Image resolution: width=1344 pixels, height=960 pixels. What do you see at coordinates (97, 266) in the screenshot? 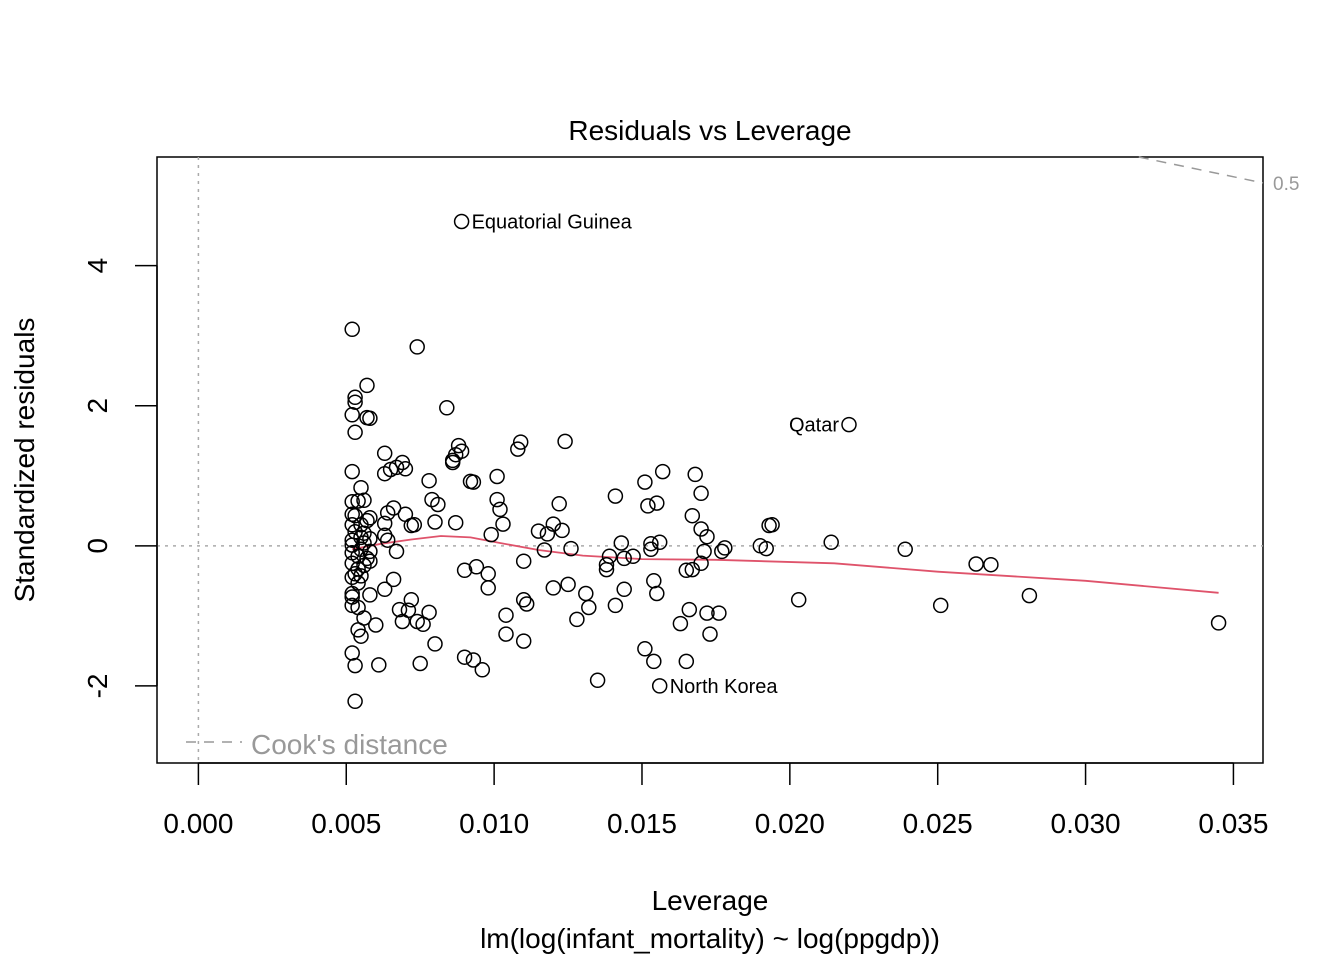
I see `y-tick-label: 4` at bounding box center [97, 266].